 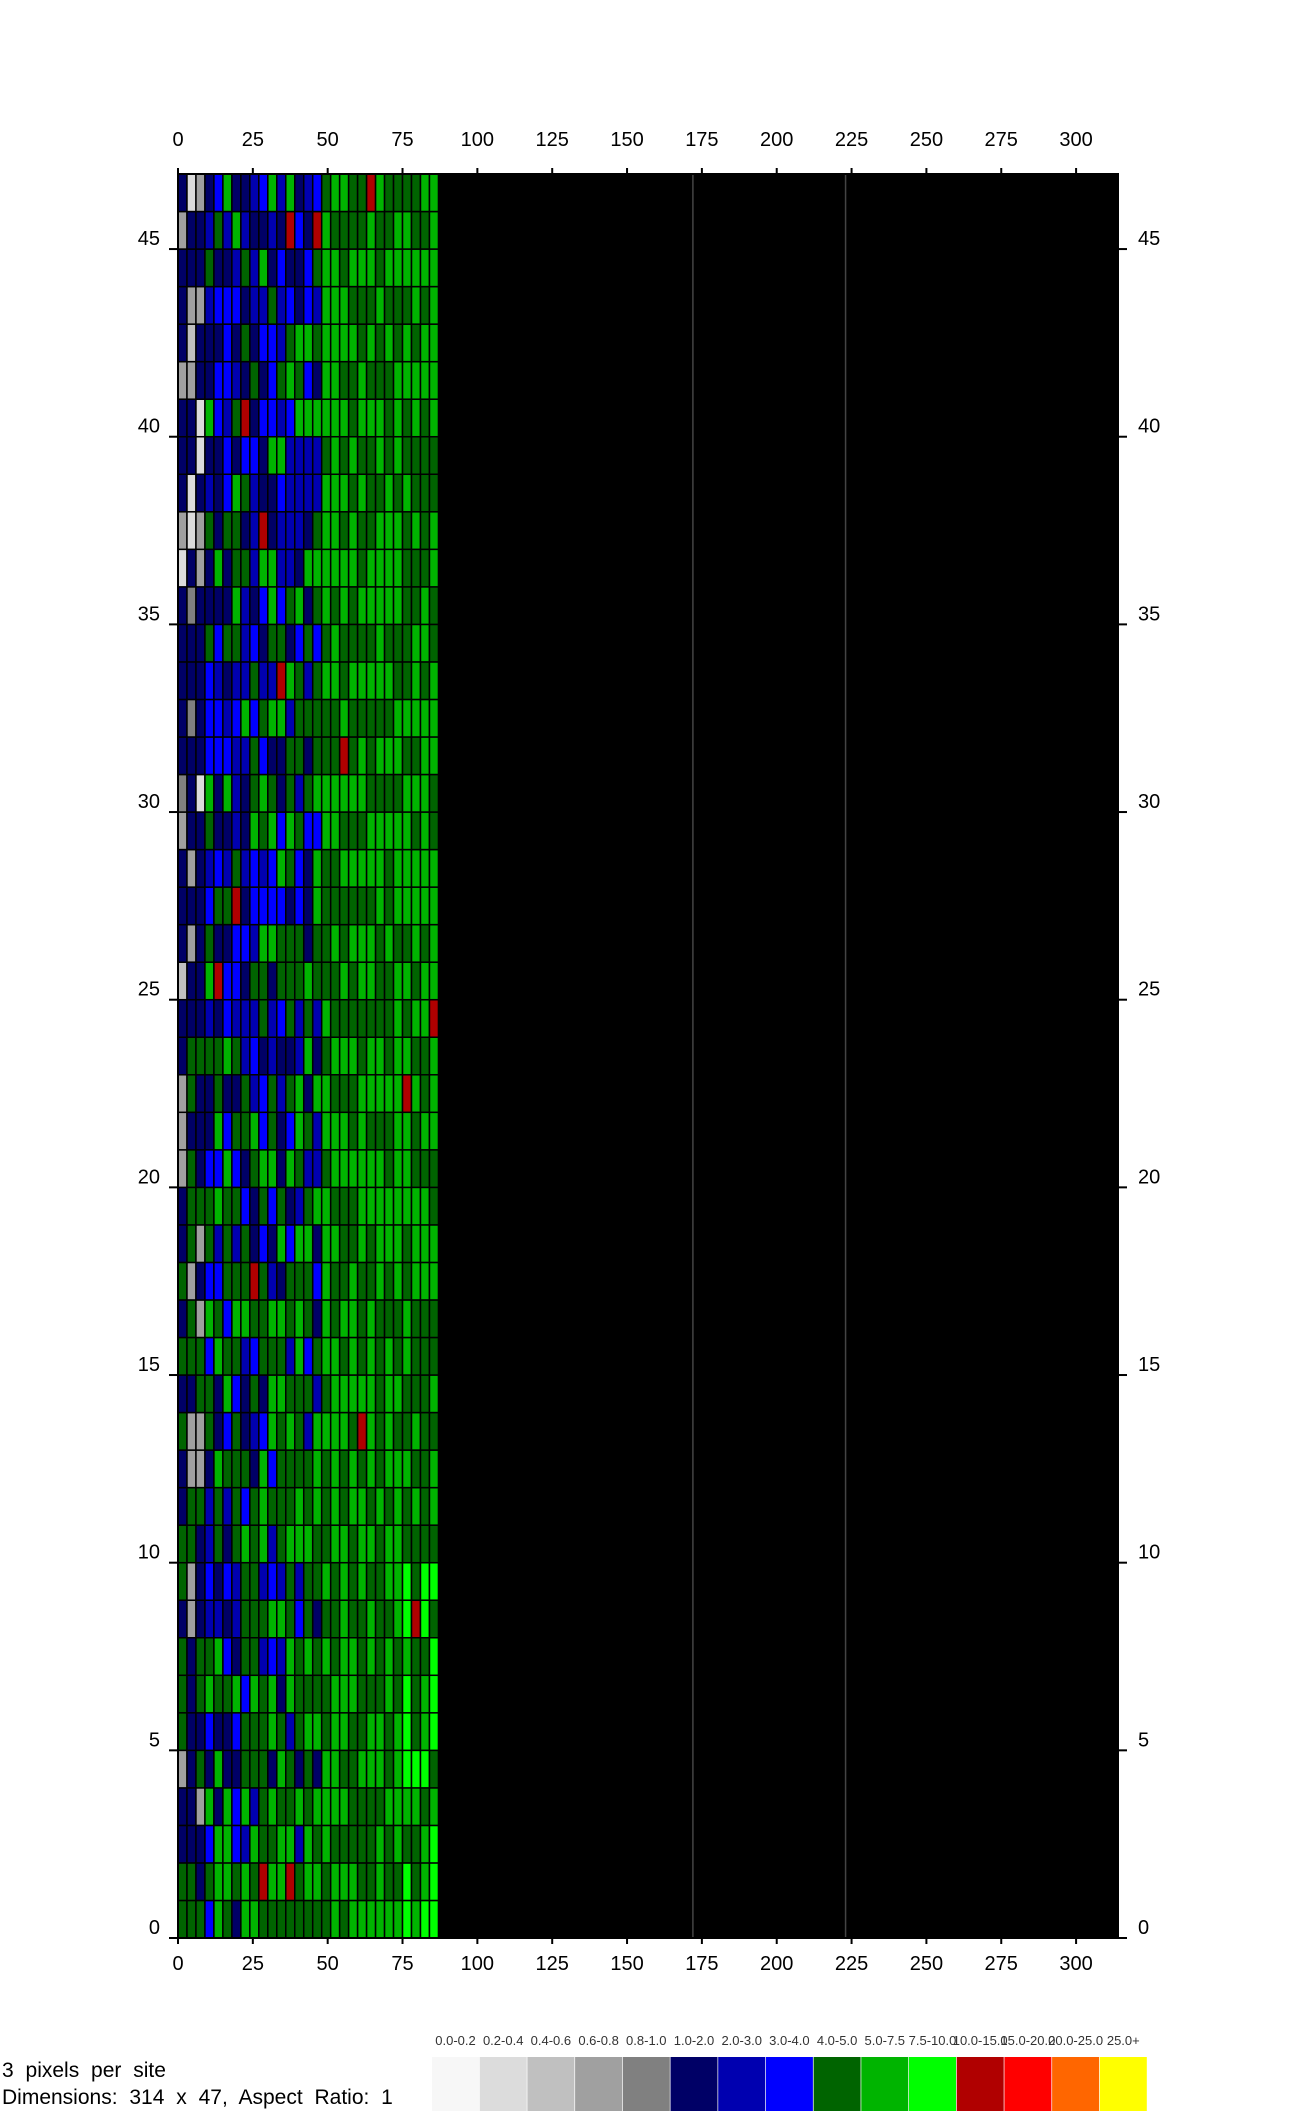 I want to click on legend-label: 10.0-15.0, so click(x=980, y=2040).